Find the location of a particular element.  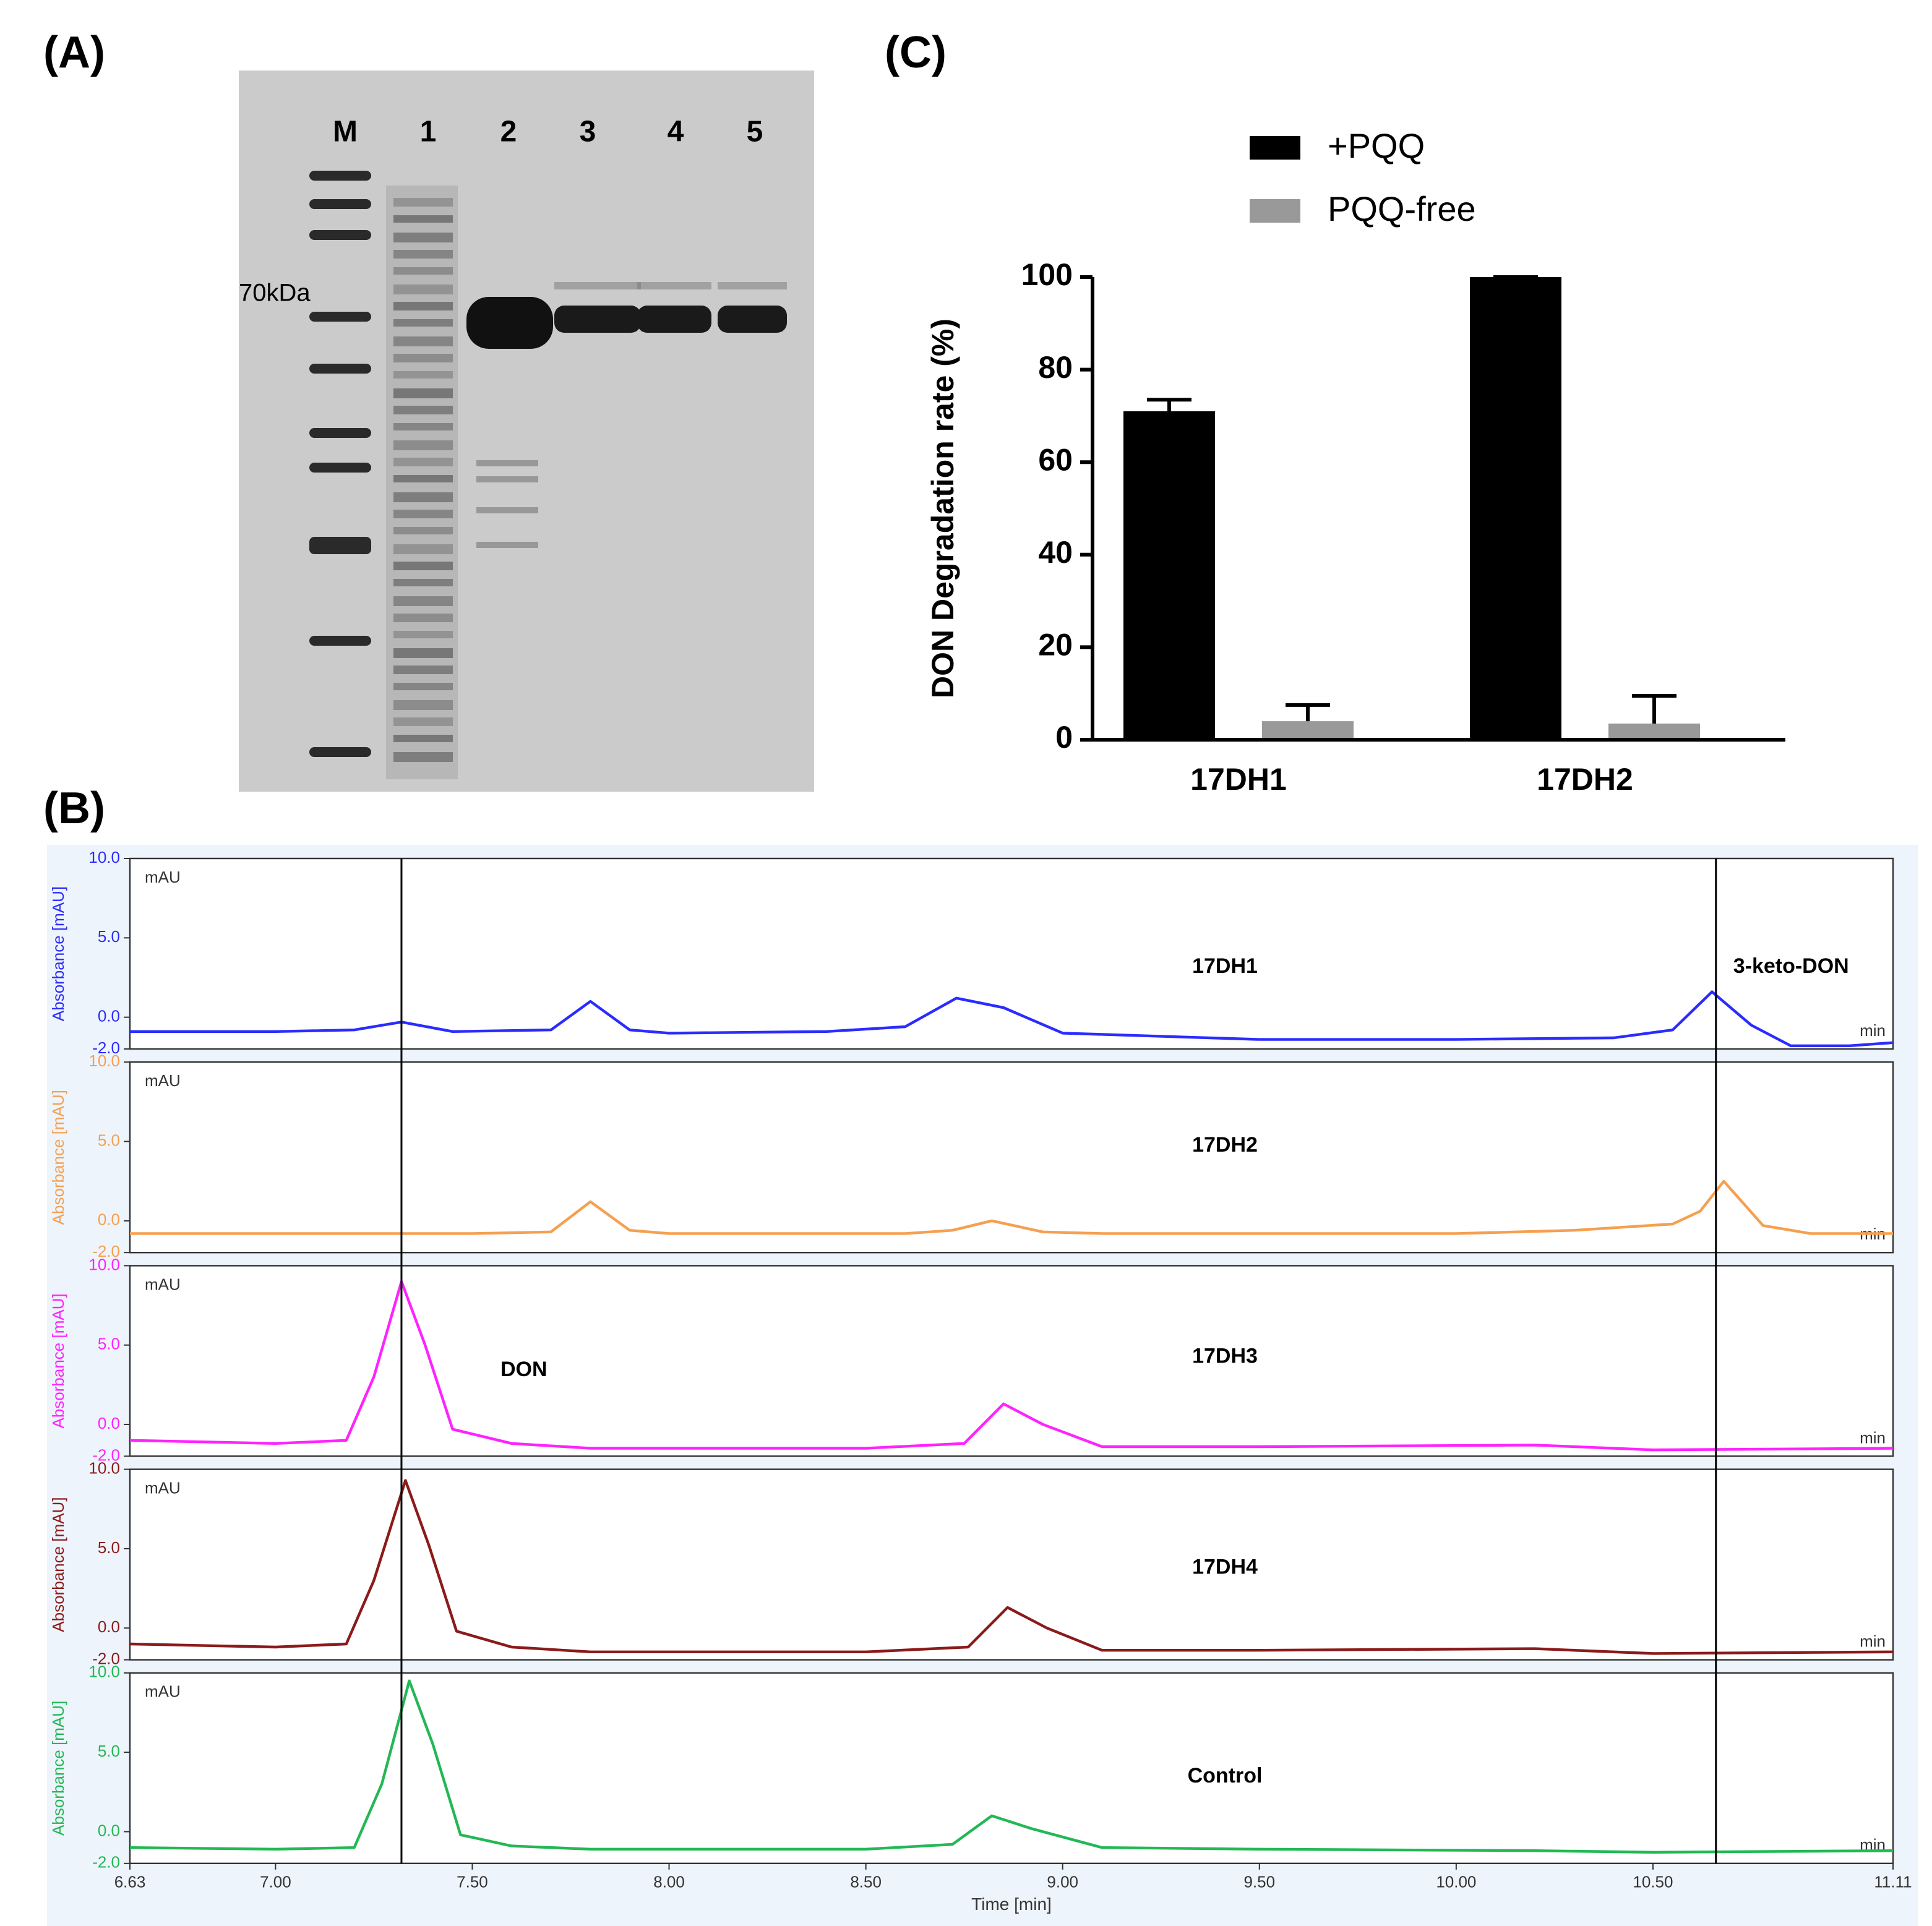

lane-label: 3 is located at coordinates (588, 132).